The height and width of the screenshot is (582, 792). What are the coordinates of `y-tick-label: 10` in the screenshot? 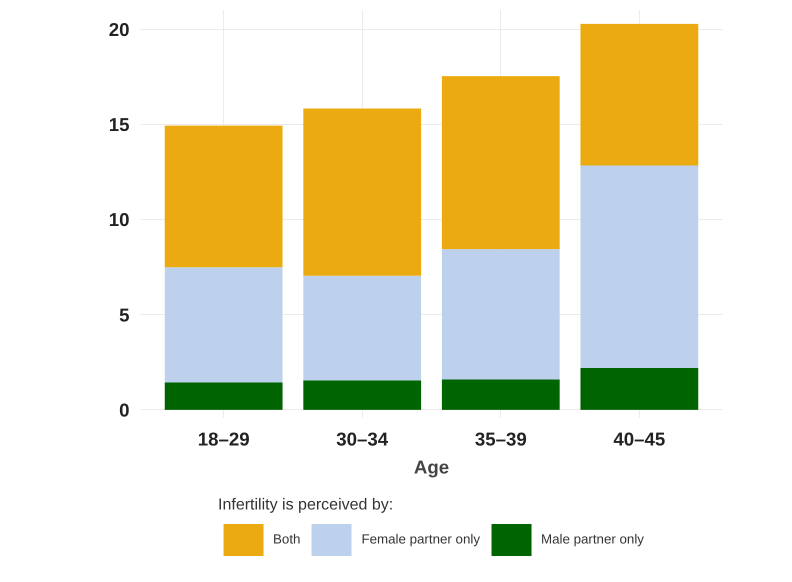 It's located at (119, 219).